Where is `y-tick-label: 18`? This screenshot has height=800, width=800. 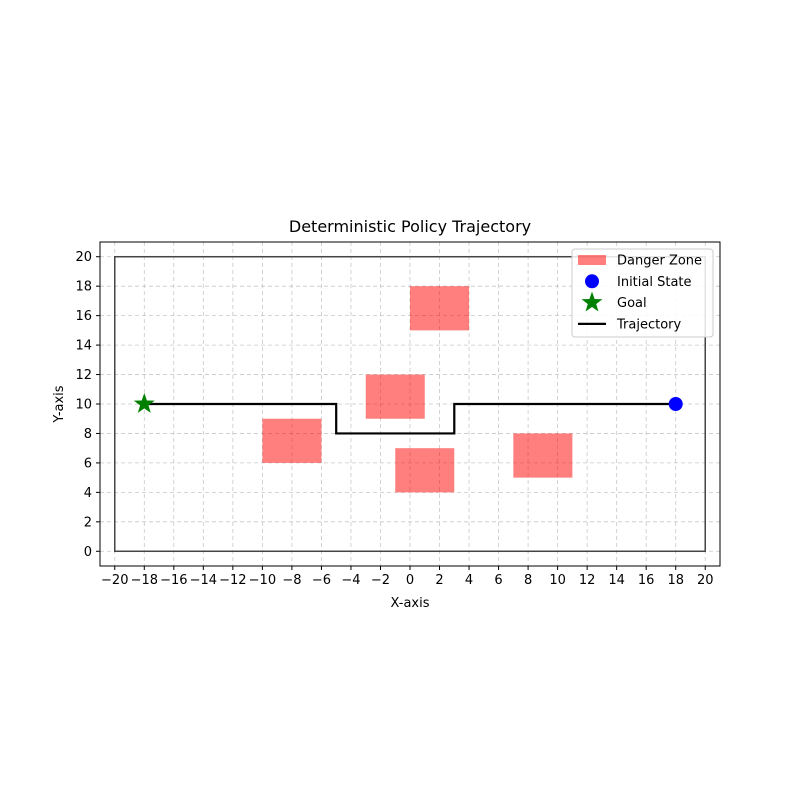
y-tick-label: 18 is located at coordinates (83, 287).